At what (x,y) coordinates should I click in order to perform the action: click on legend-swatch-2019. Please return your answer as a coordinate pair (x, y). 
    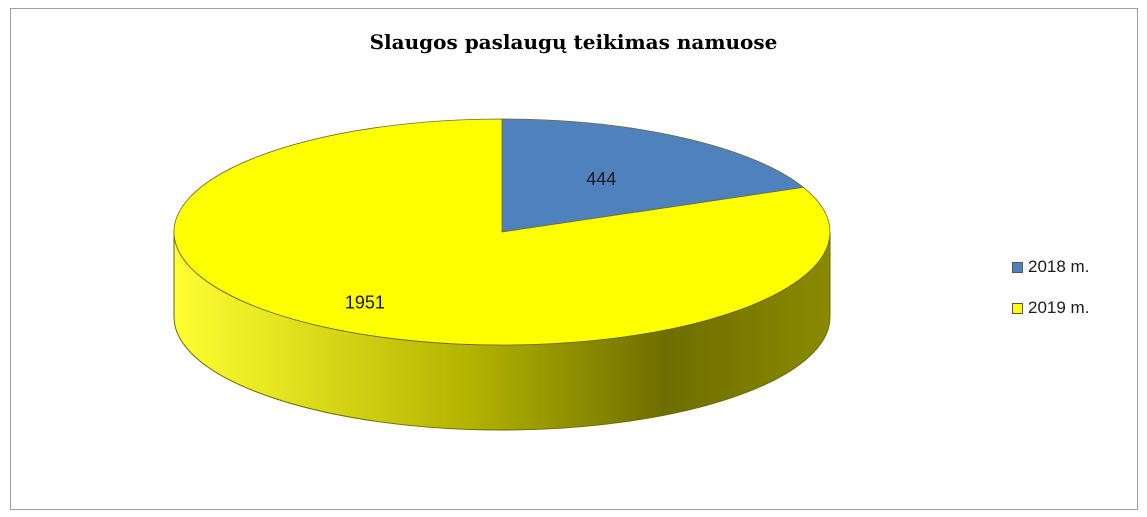
    Looking at the image, I should click on (1017, 308).